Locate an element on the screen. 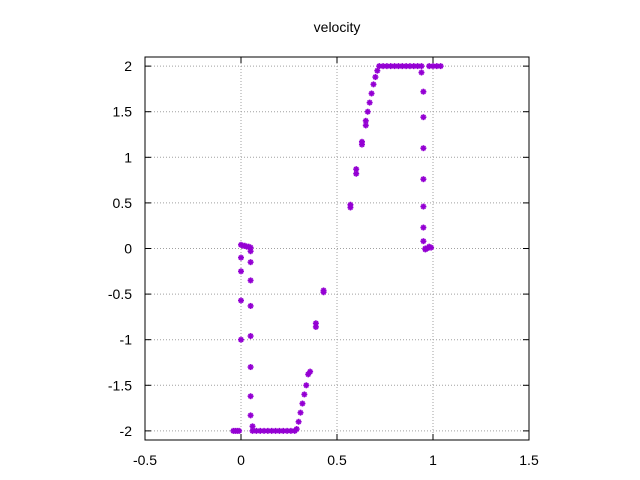 Image resolution: width=640 pixels, height=480 pixels. y-tick-label: 2 is located at coordinates (128, 66).